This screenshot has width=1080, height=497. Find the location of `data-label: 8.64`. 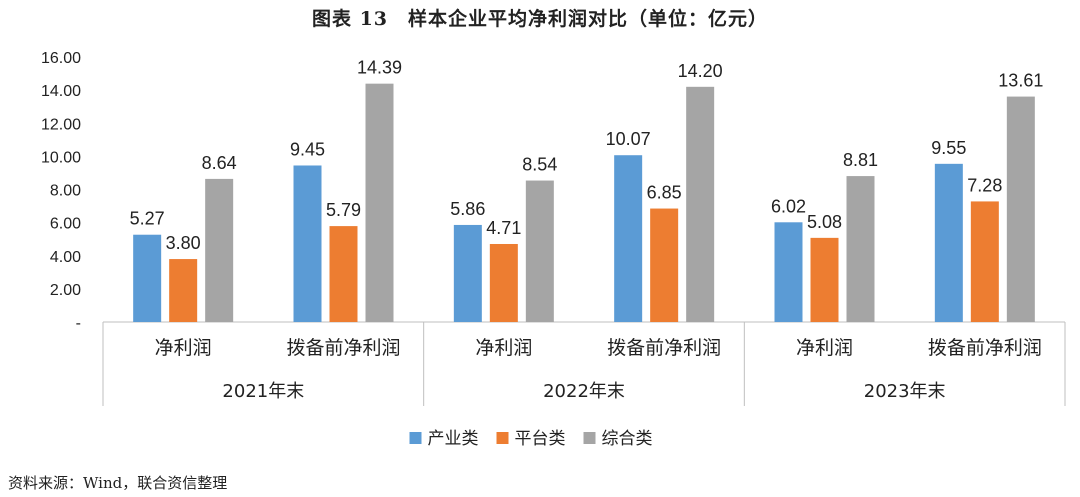

data-label: 8.64 is located at coordinates (219, 163).